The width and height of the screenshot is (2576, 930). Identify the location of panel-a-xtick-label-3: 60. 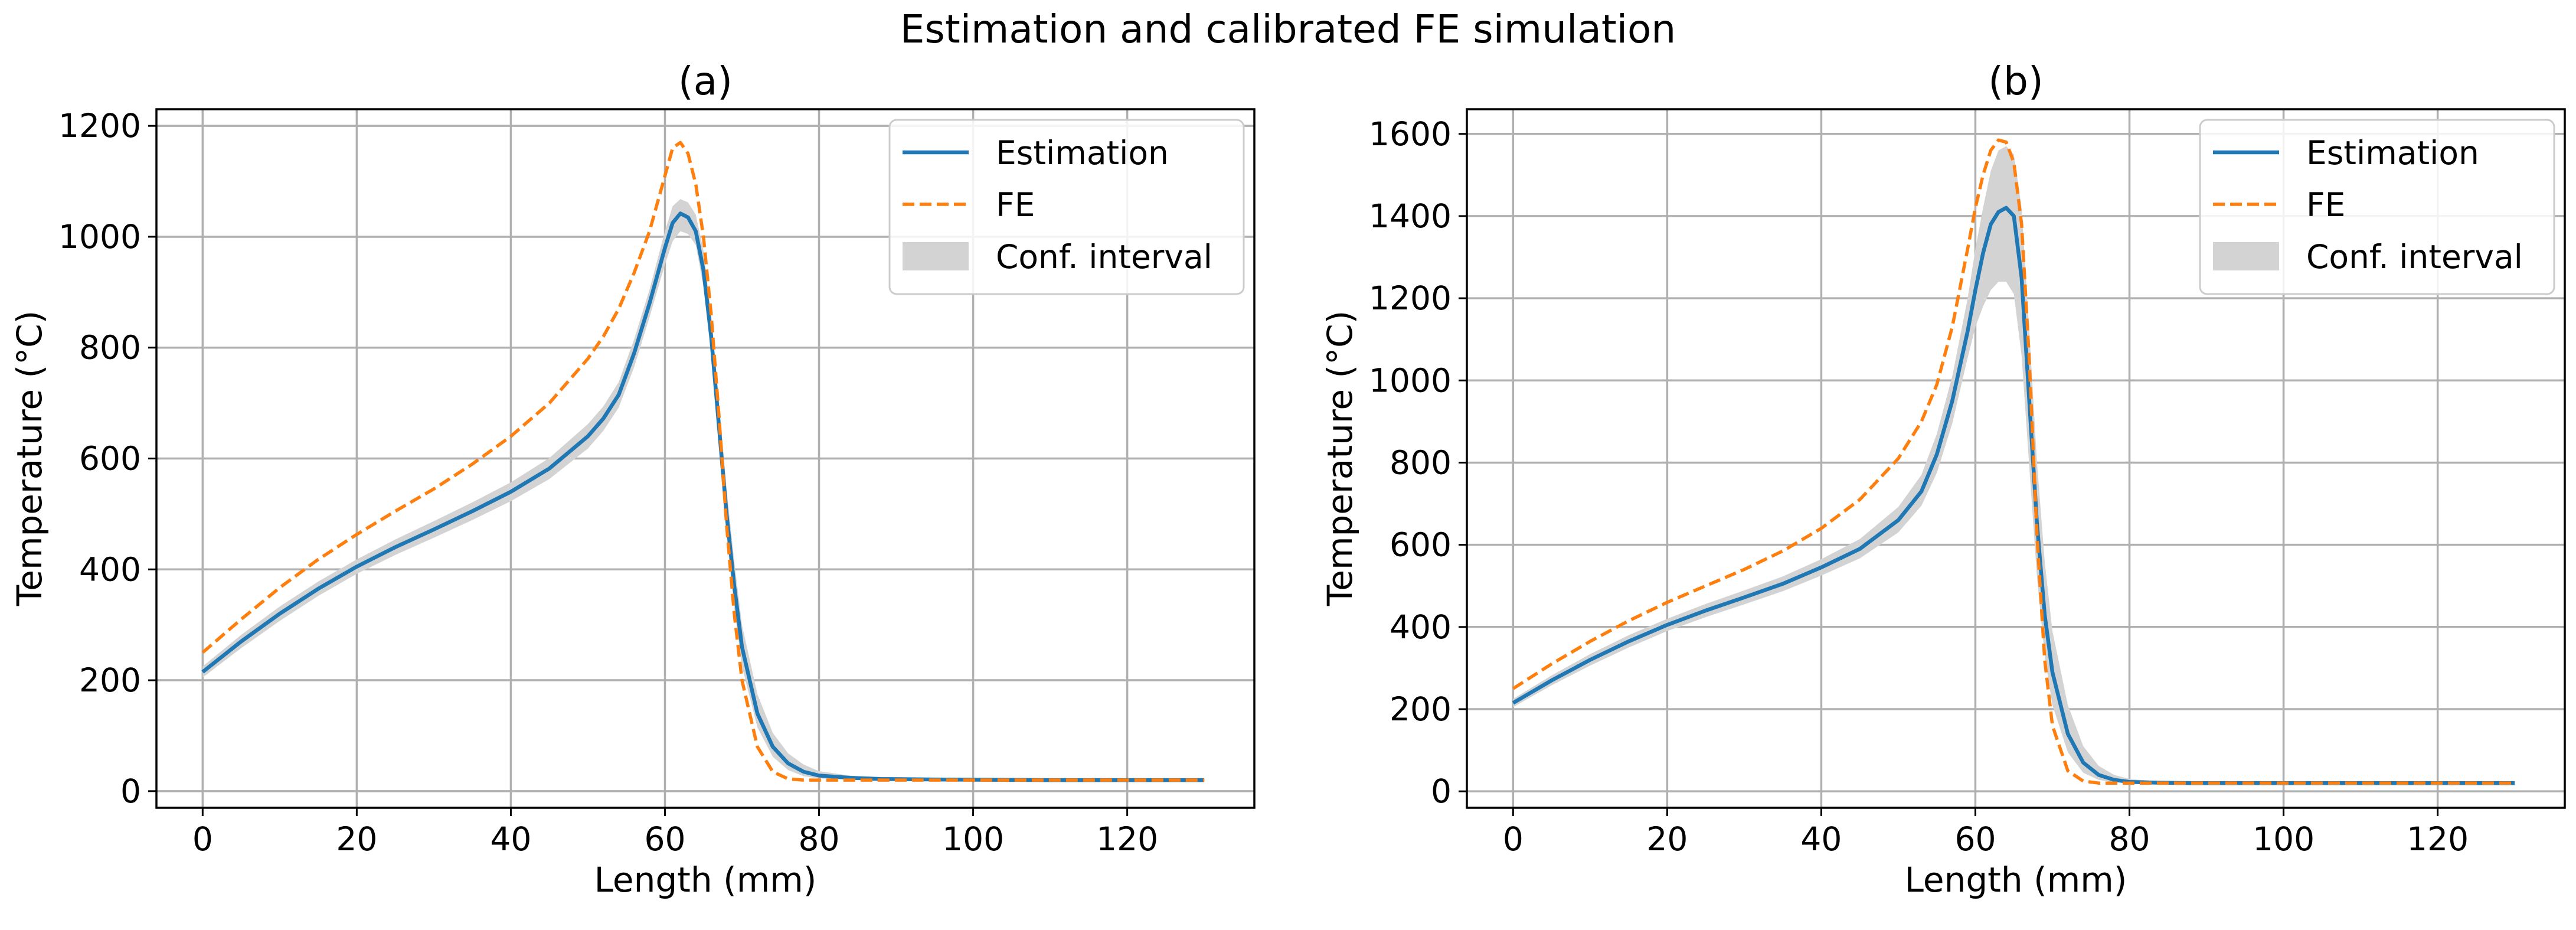
(664, 839).